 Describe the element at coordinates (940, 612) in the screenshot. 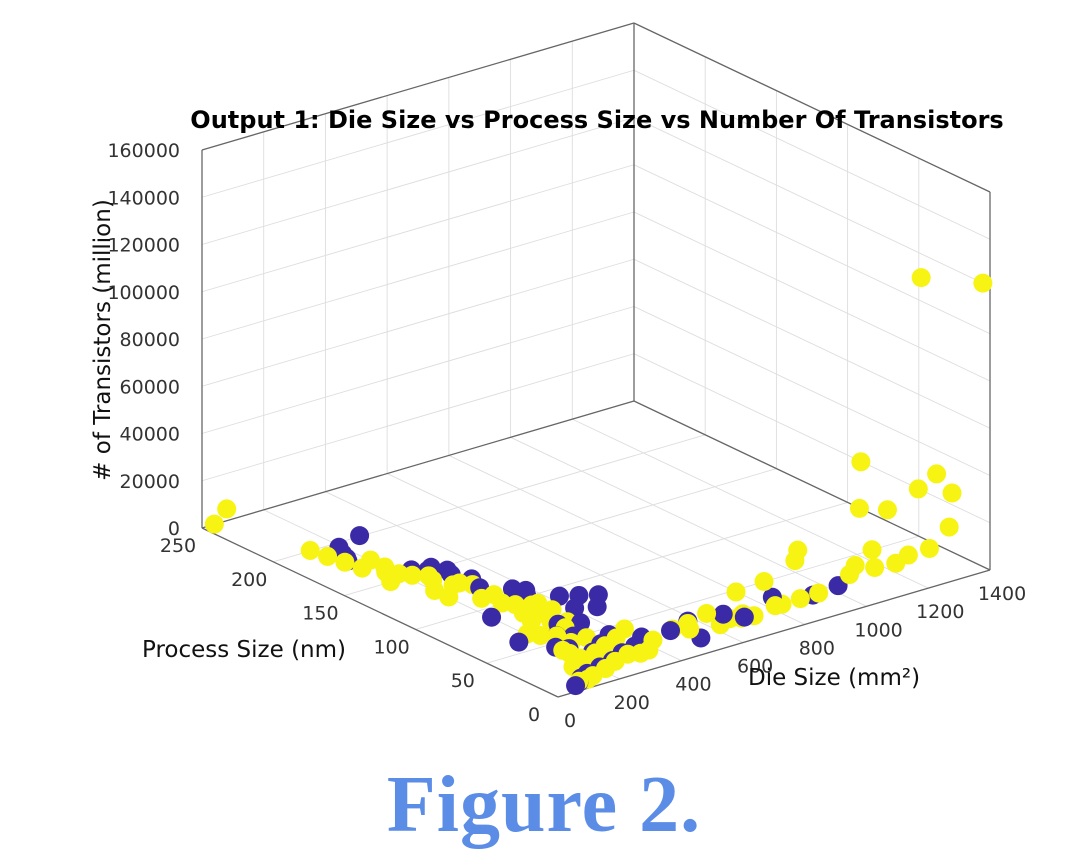

I see `y-tick-label: 1200` at that location.